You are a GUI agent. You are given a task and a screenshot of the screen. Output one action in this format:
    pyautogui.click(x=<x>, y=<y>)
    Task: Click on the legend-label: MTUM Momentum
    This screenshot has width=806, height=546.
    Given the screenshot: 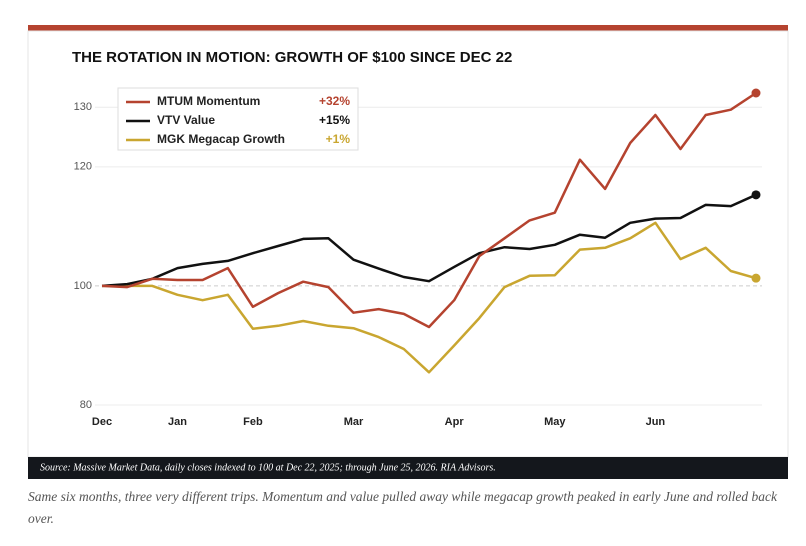 What is the action you would take?
    pyautogui.click(x=208, y=101)
    